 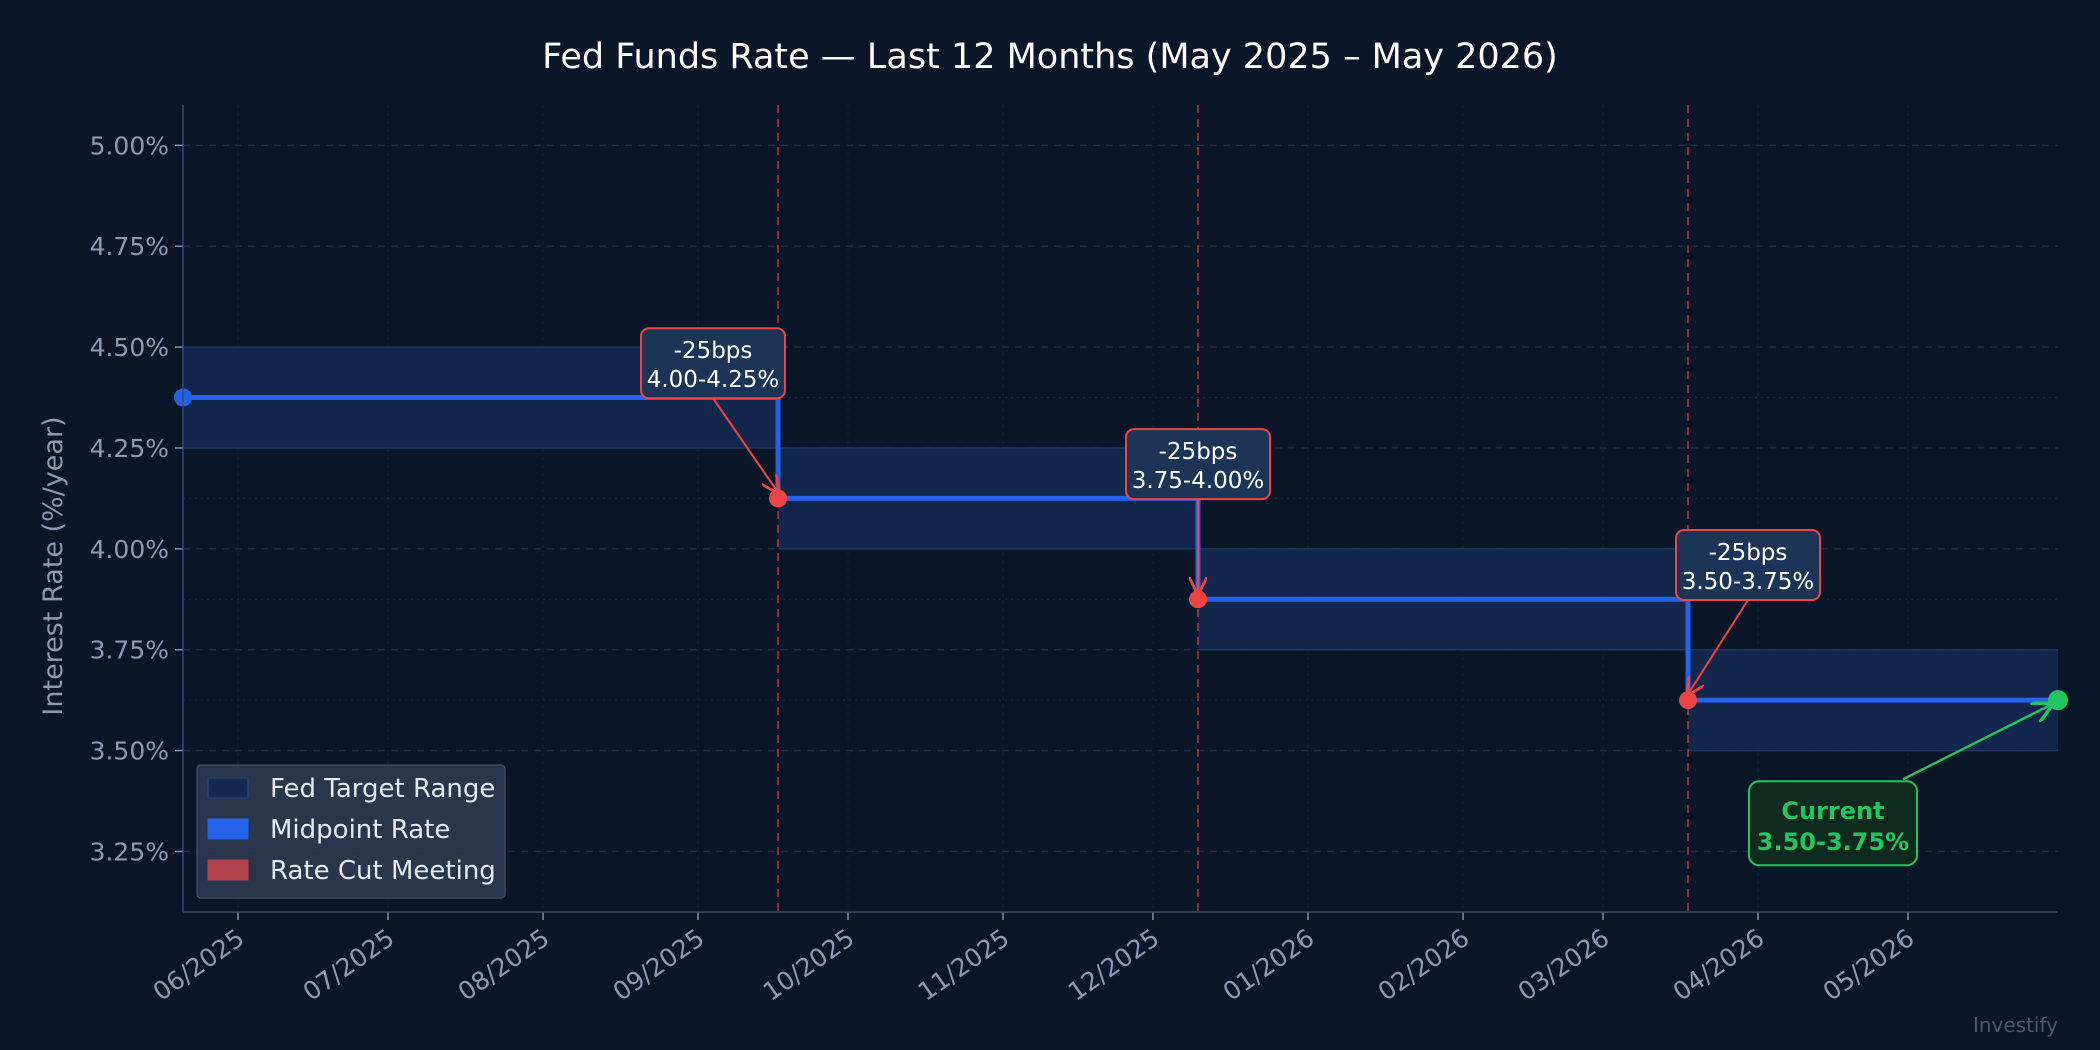 I want to click on y-tick-label: 4.50%, so click(x=129, y=347).